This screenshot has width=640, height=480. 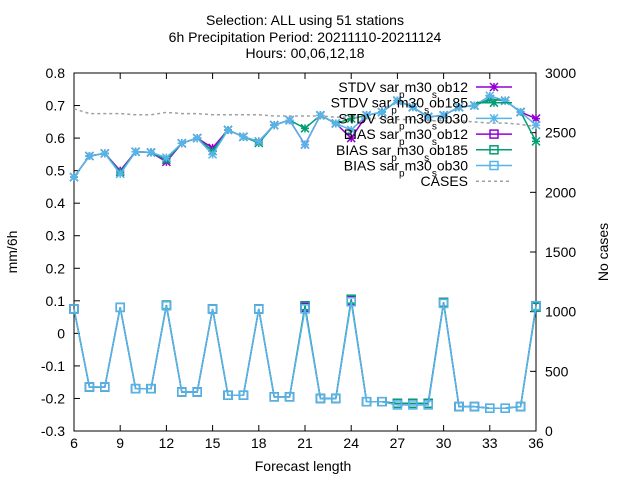 I want to click on x-tick-label: 18, so click(x=259, y=443).